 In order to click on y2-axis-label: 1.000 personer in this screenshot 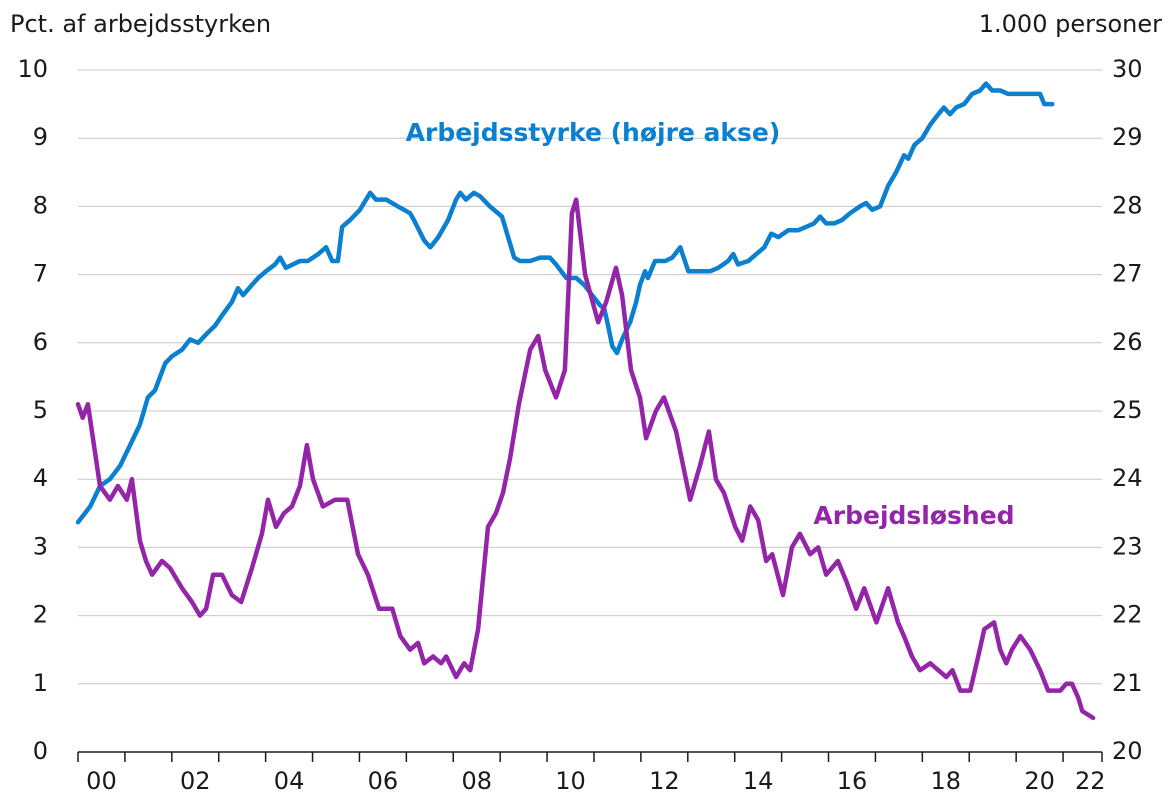, I will do `click(1070, 24)`.